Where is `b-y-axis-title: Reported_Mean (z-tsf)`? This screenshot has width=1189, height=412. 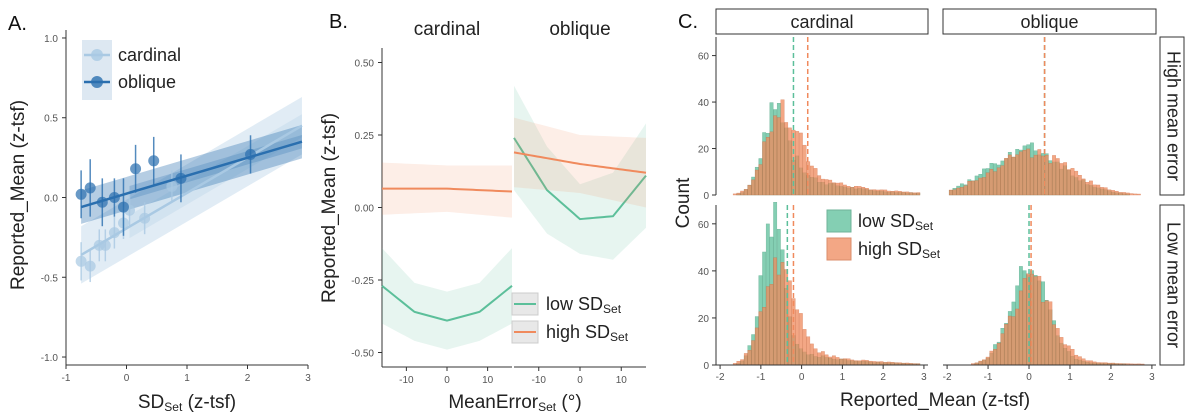 b-y-axis-title: Reported_Mean (z-tsf) is located at coordinates (329, 208).